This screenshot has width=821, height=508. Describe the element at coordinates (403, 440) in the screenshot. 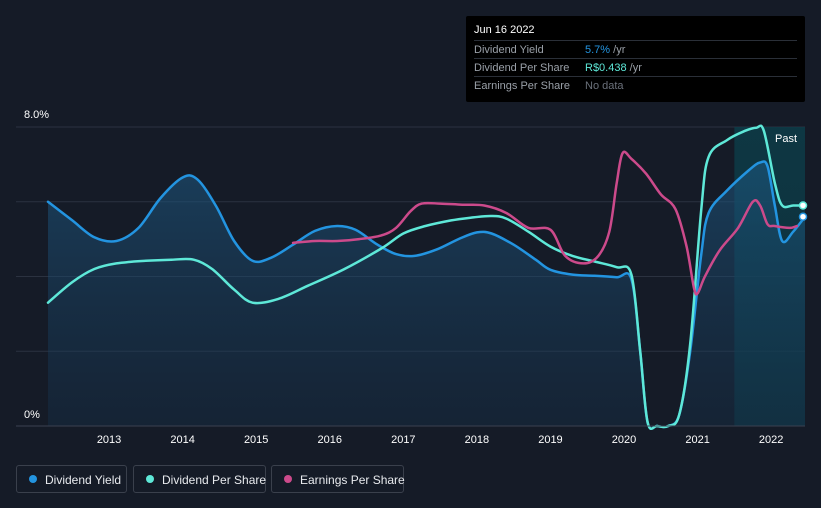

I see `x-tick-label: 2017` at that location.